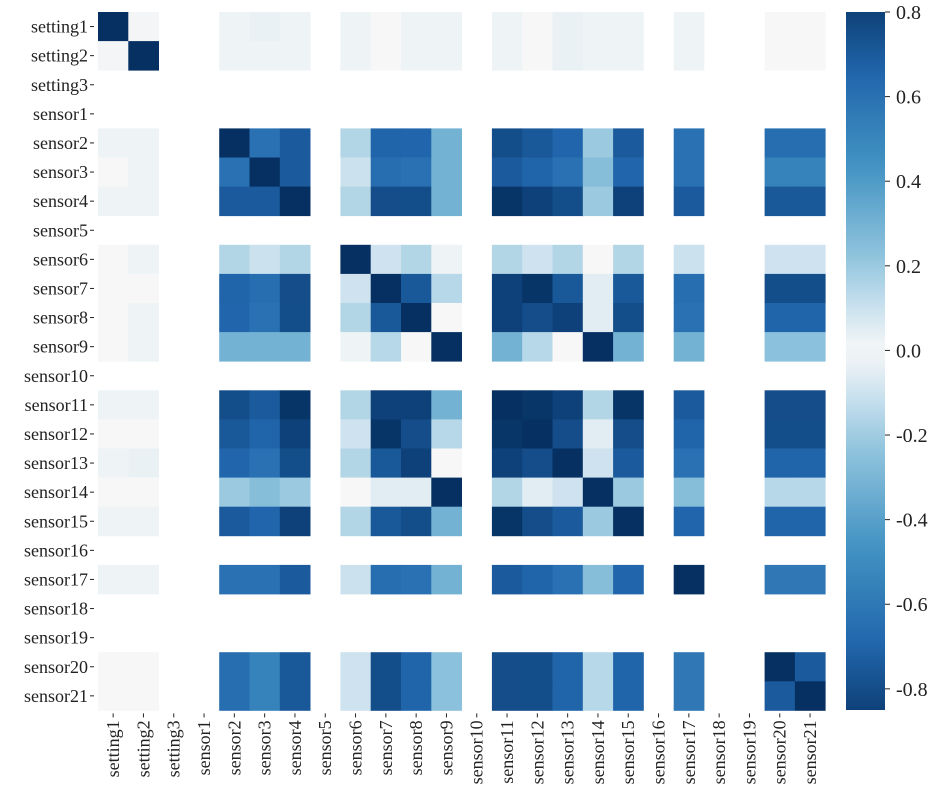  What do you see at coordinates (143, 748) in the screenshot?
I see `column-label: setting2` at bounding box center [143, 748].